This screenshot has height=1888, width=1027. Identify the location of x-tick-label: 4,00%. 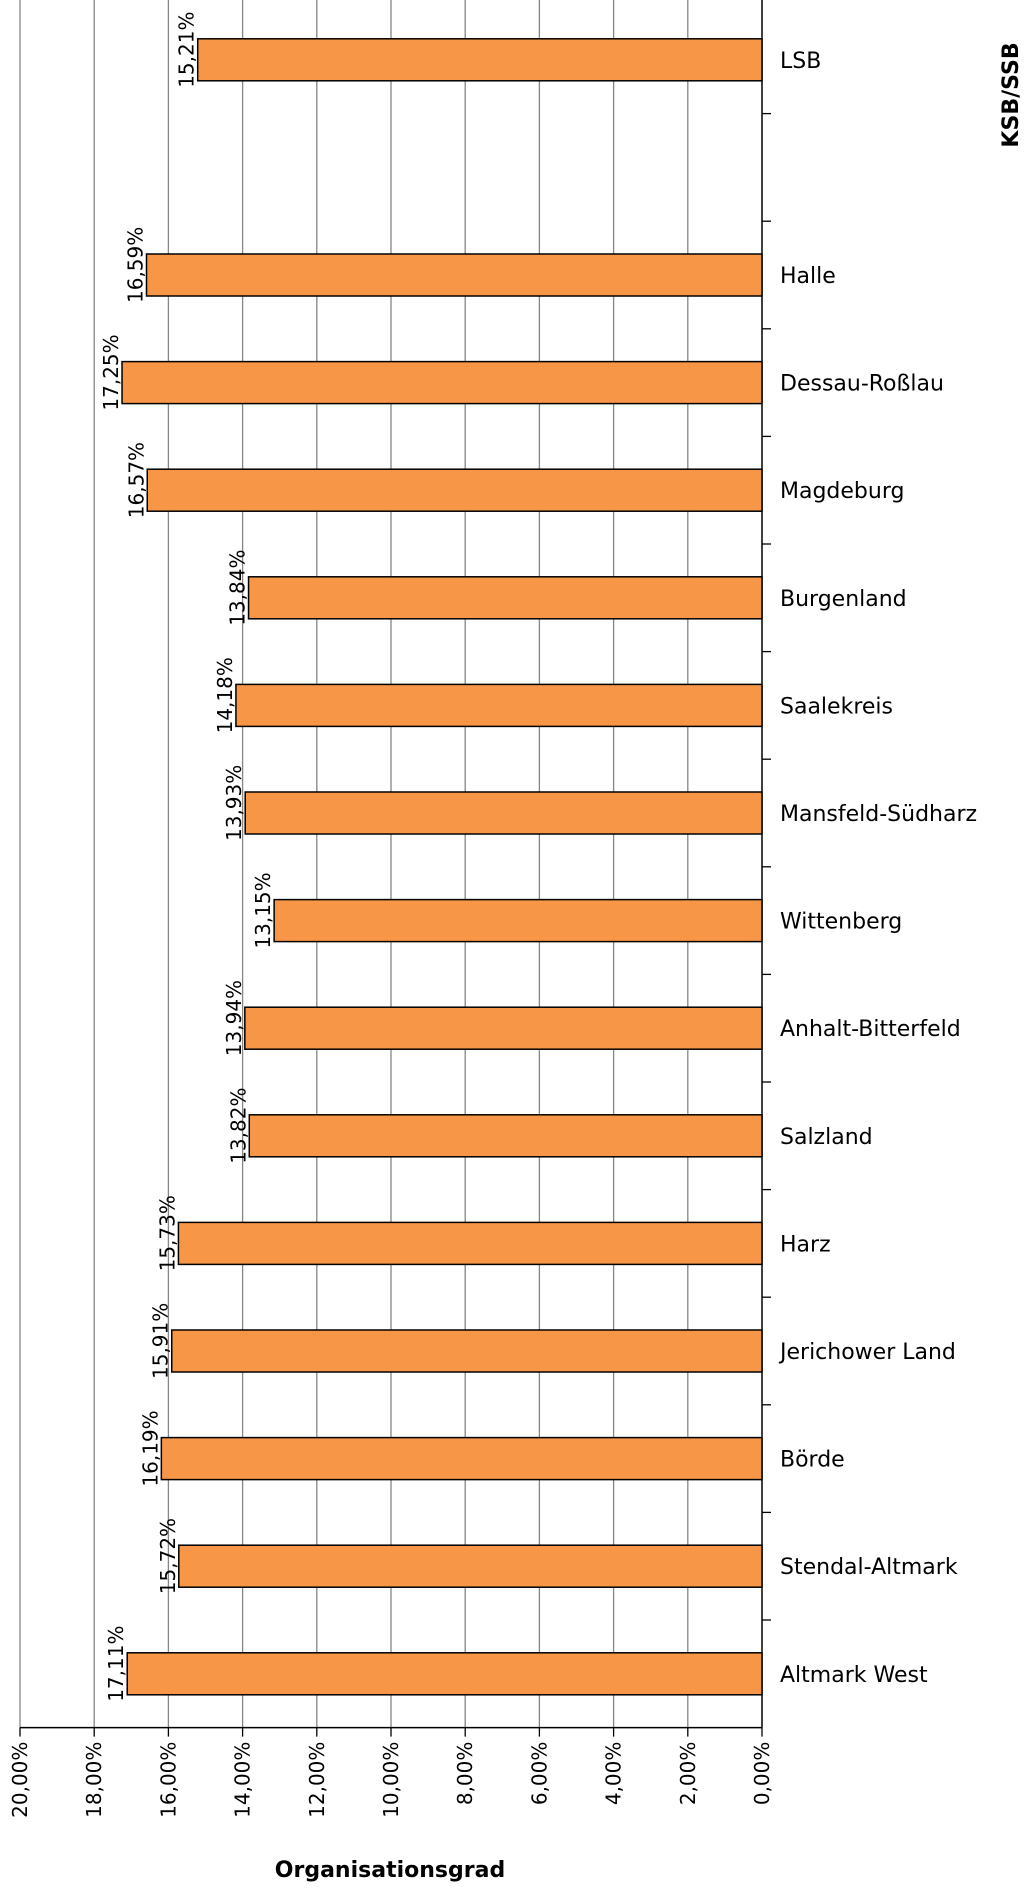
(614, 1774).